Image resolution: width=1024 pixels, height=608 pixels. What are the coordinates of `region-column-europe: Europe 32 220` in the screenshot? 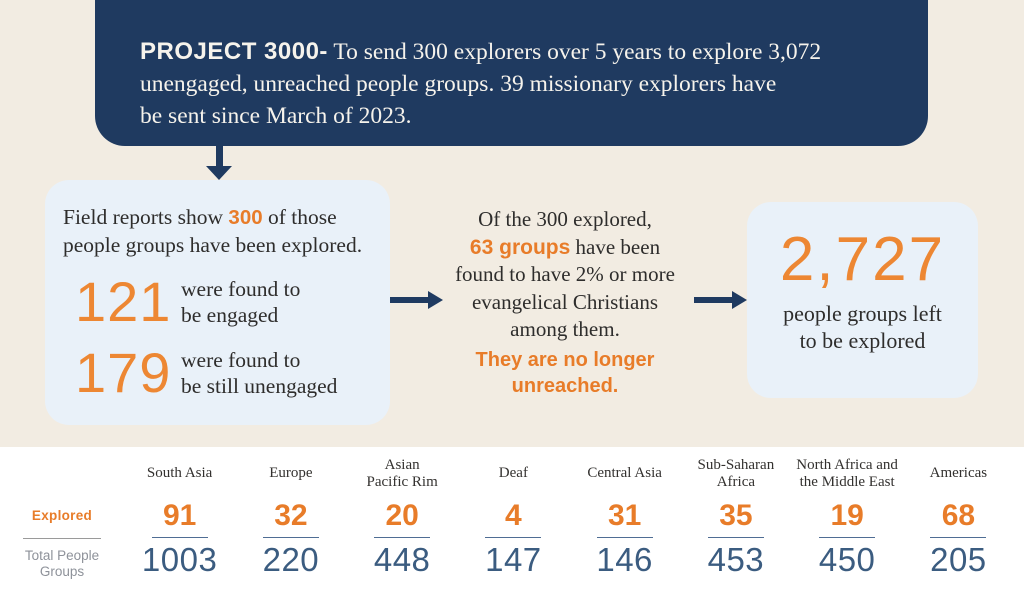 It's located at (290, 517).